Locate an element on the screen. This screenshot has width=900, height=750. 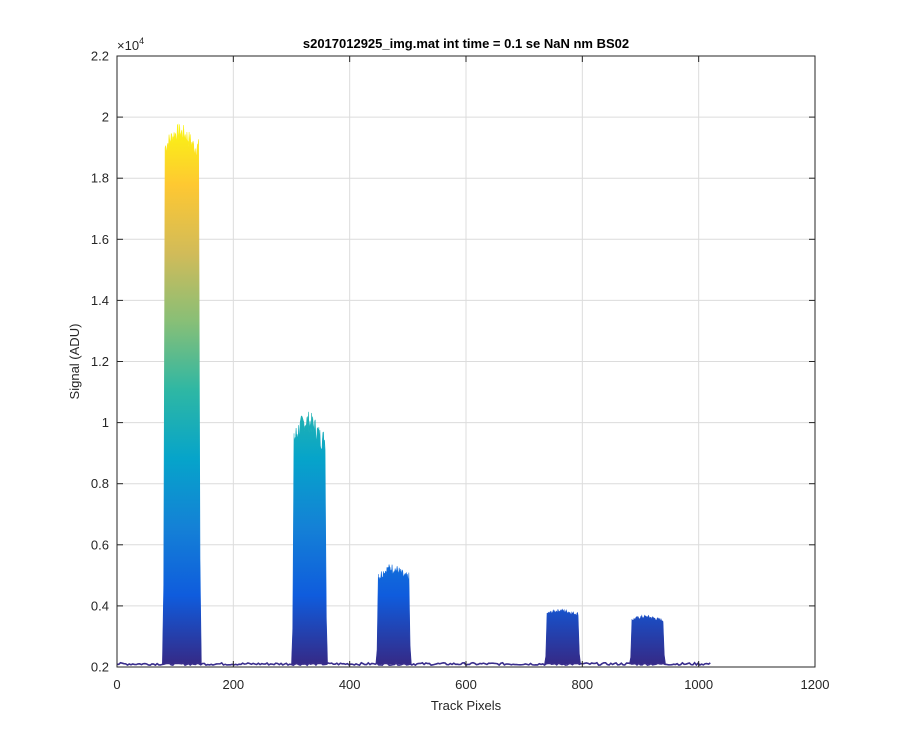
x-tick-label: 1200 is located at coordinates (815, 684).